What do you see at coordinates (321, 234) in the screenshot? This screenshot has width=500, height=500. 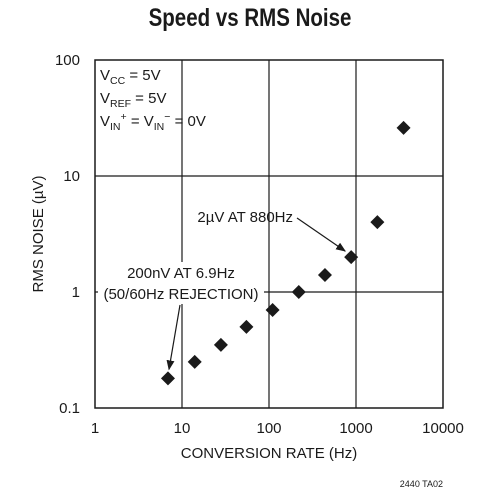 I see `annotation-arrow-880hz` at bounding box center [321, 234].